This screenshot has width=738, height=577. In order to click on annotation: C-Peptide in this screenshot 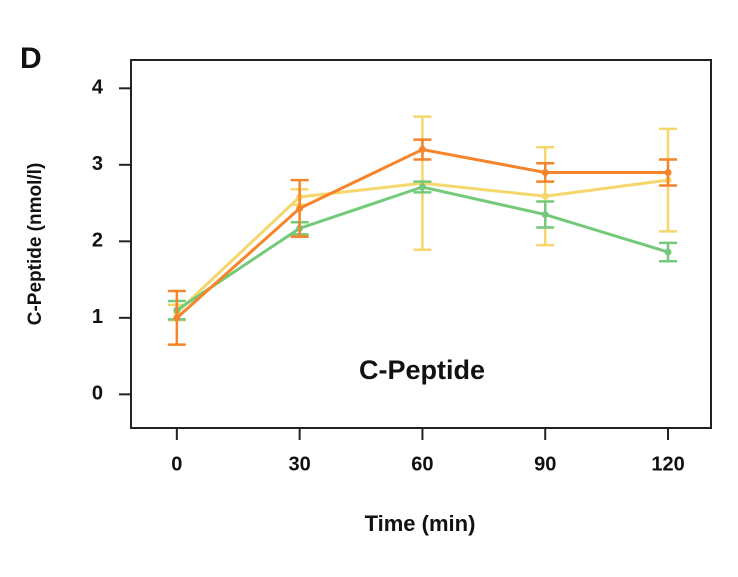, I will do `click(422, 370)`.